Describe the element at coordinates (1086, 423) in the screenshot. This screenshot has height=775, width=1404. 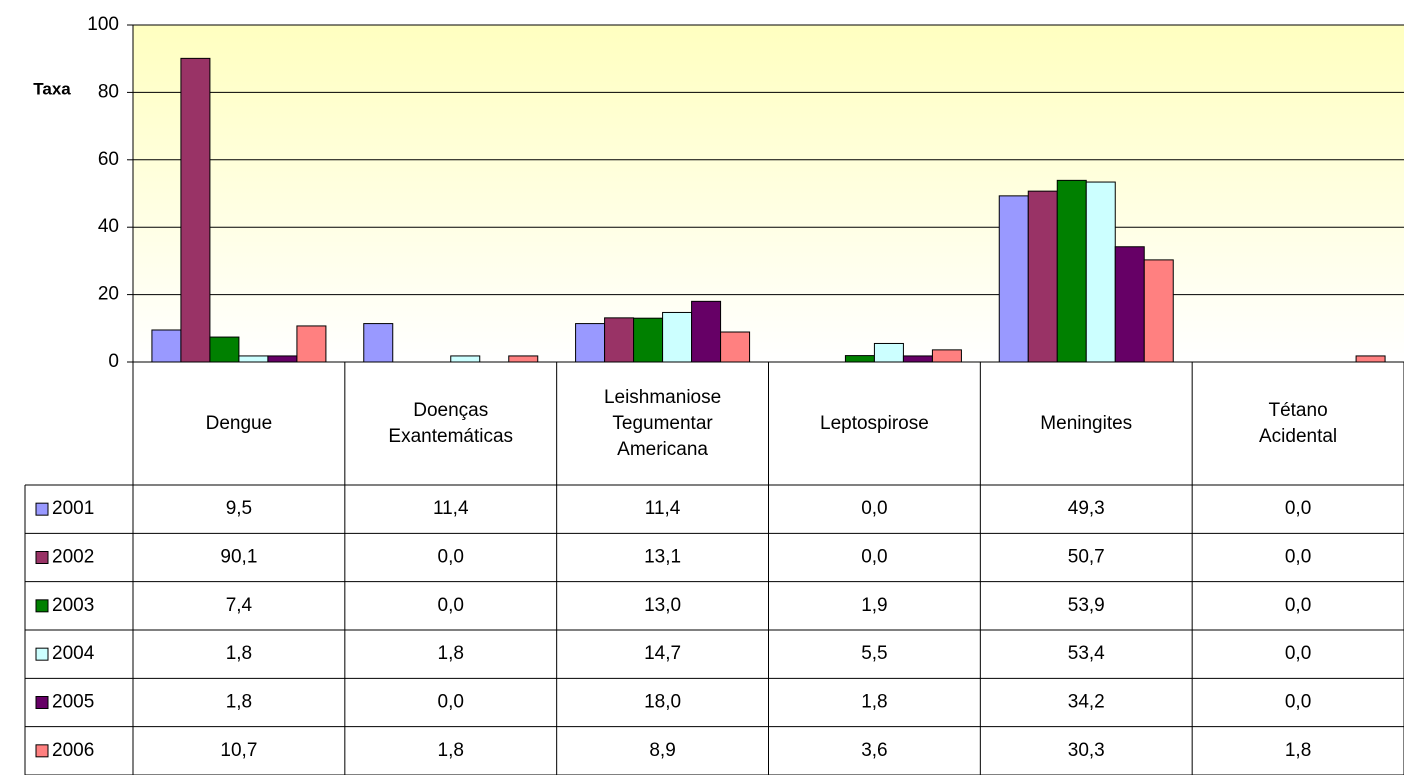
I see `category-label: Meningites` at that location.